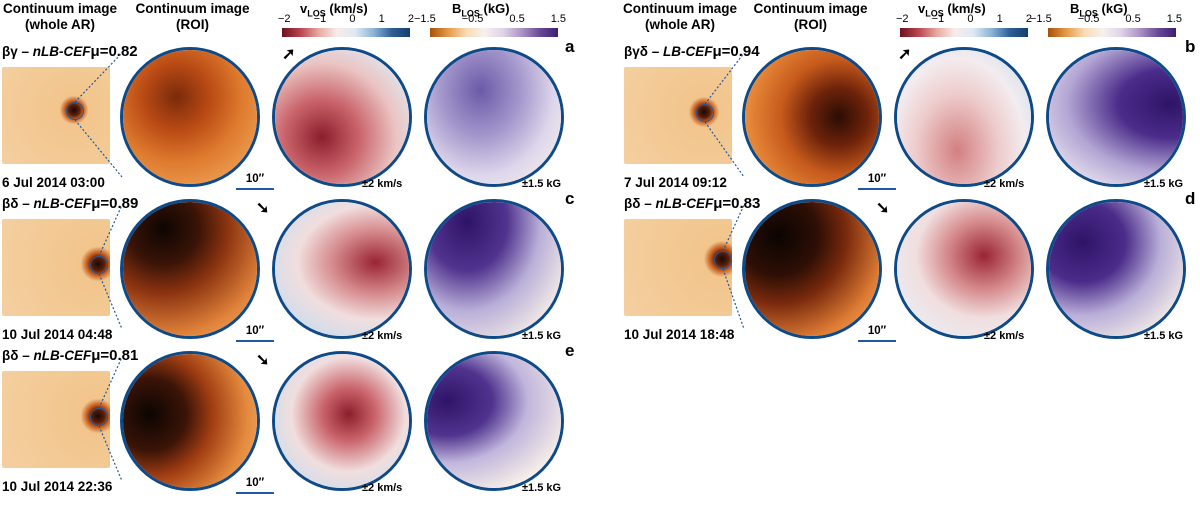  What do you see at coordinates (675, 182) in the screenshot?
I see `observation-date: 7 Jul 2014 09:12` at bounding box center [675, 182].